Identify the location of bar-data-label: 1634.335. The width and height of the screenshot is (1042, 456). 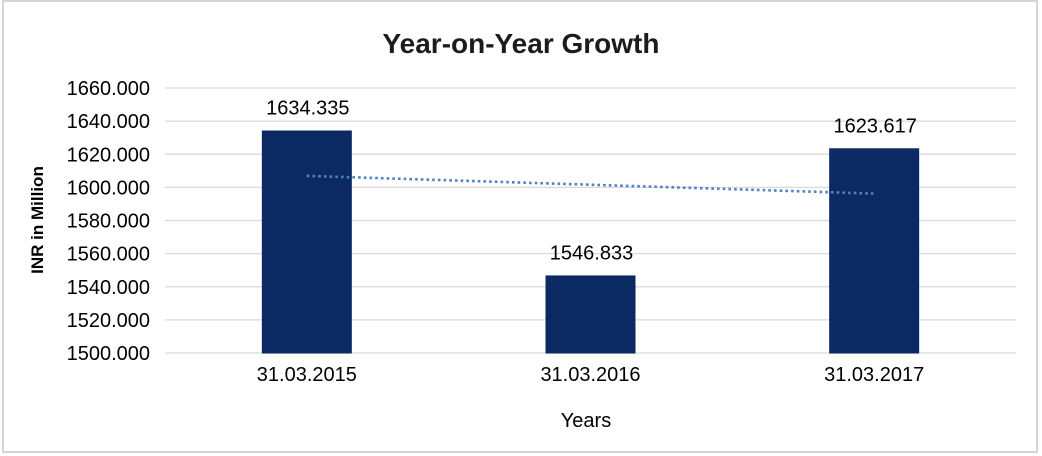
(307, 109).